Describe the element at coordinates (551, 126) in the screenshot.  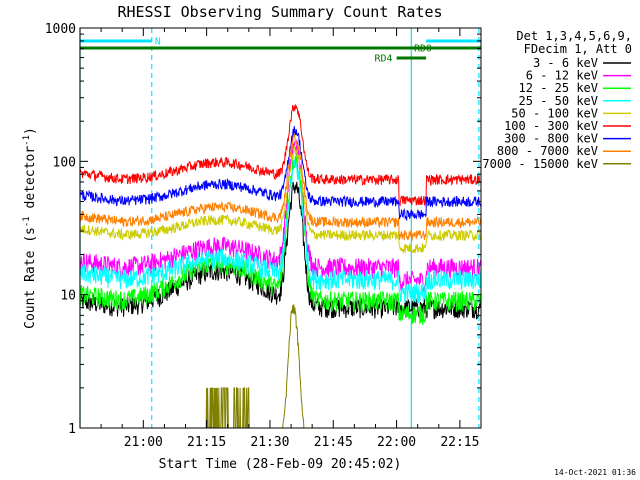
I see `legend-label: 100 - 300 keV` at that location.